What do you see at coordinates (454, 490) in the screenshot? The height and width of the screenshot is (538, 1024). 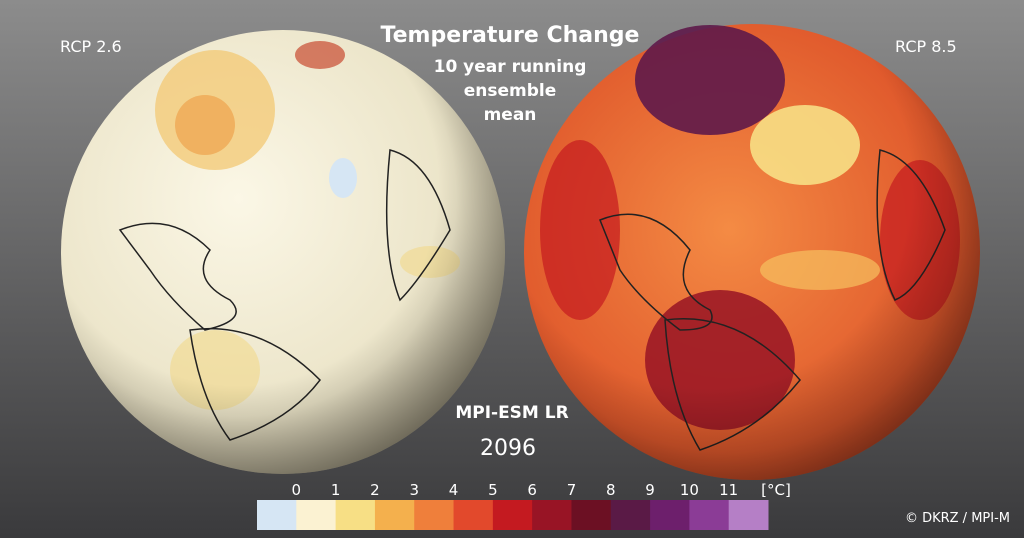 I see `colorbar-tick-label: 4` at bounding box center [454, 490].